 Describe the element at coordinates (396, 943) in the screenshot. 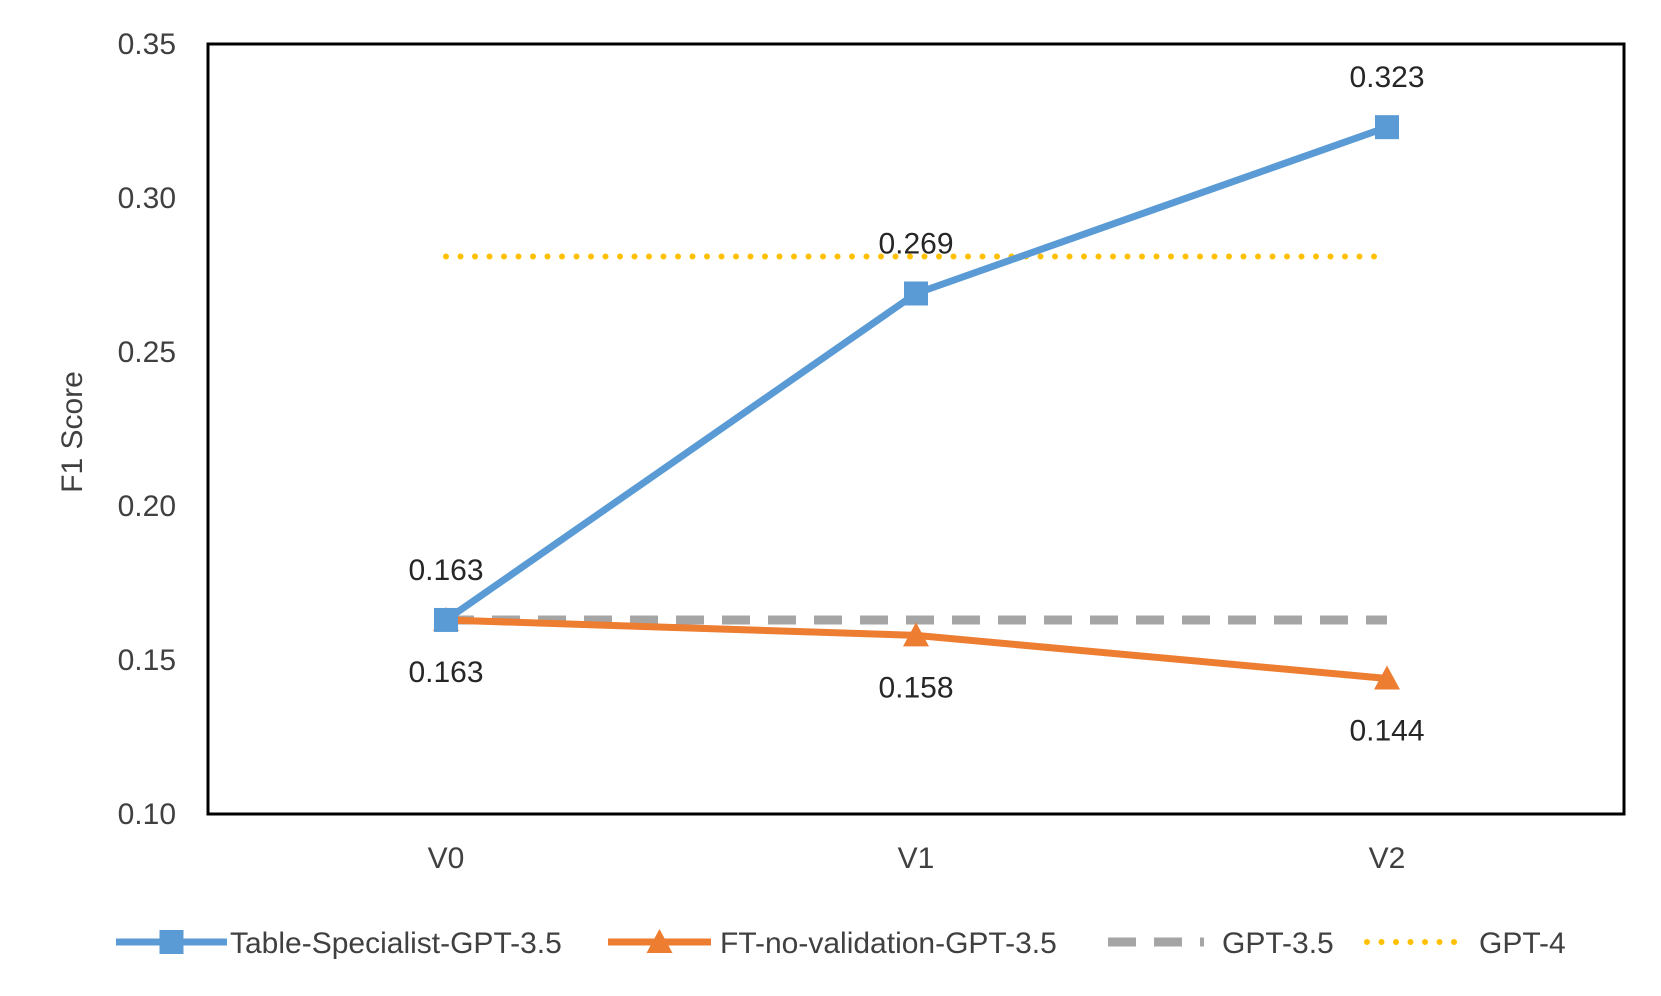

I see `legend-label: Table-Specialist-GPT-3.5` at that location.